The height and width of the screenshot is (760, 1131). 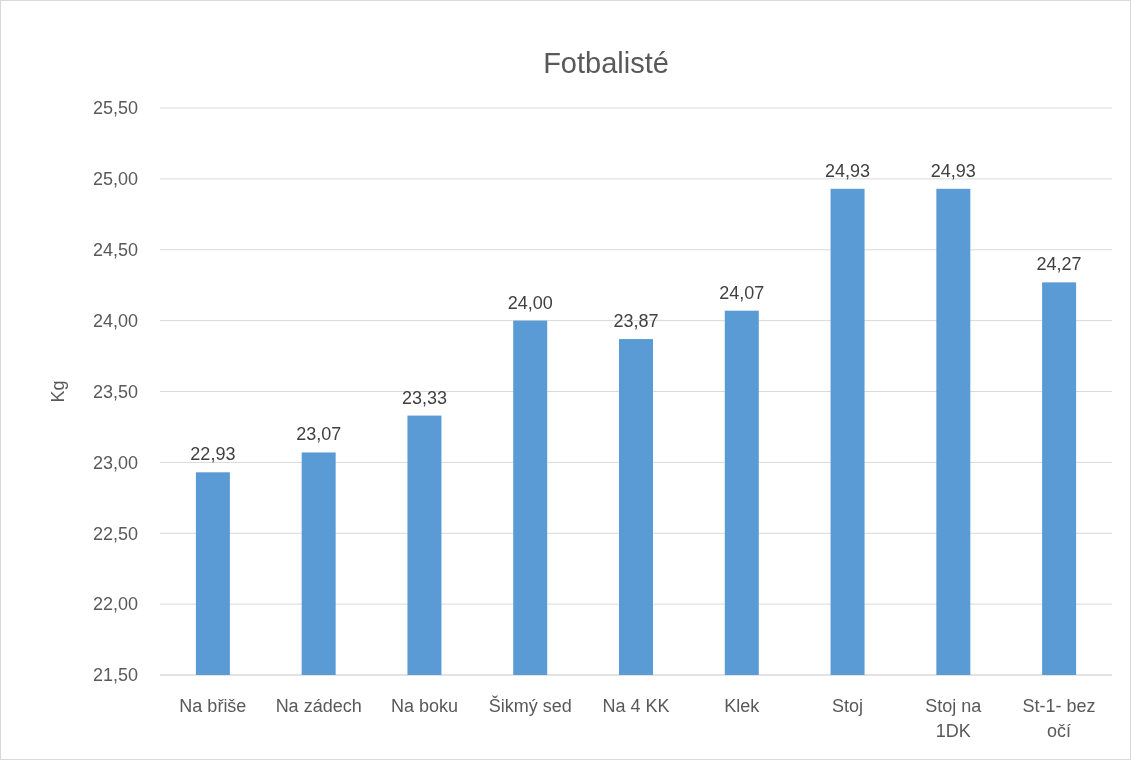 I want to click on data-label: 23,87, so click(x=636, y=321).